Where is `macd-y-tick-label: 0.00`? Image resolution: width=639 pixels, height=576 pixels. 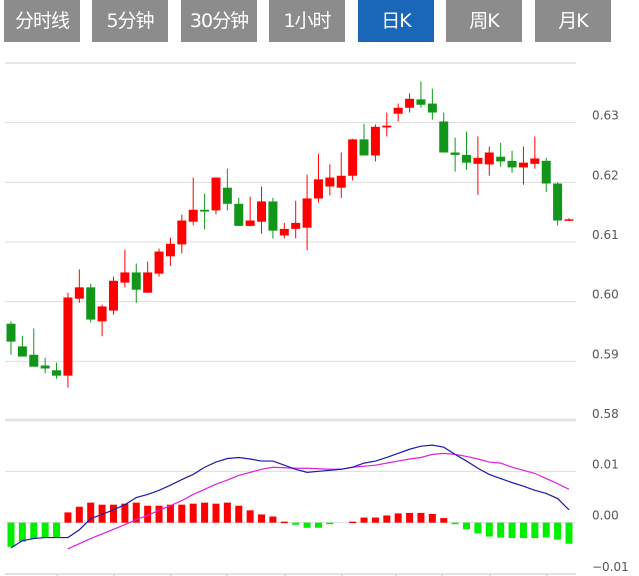
macd-y-tick-label: 0.00 is located at coordinates (605, 516).